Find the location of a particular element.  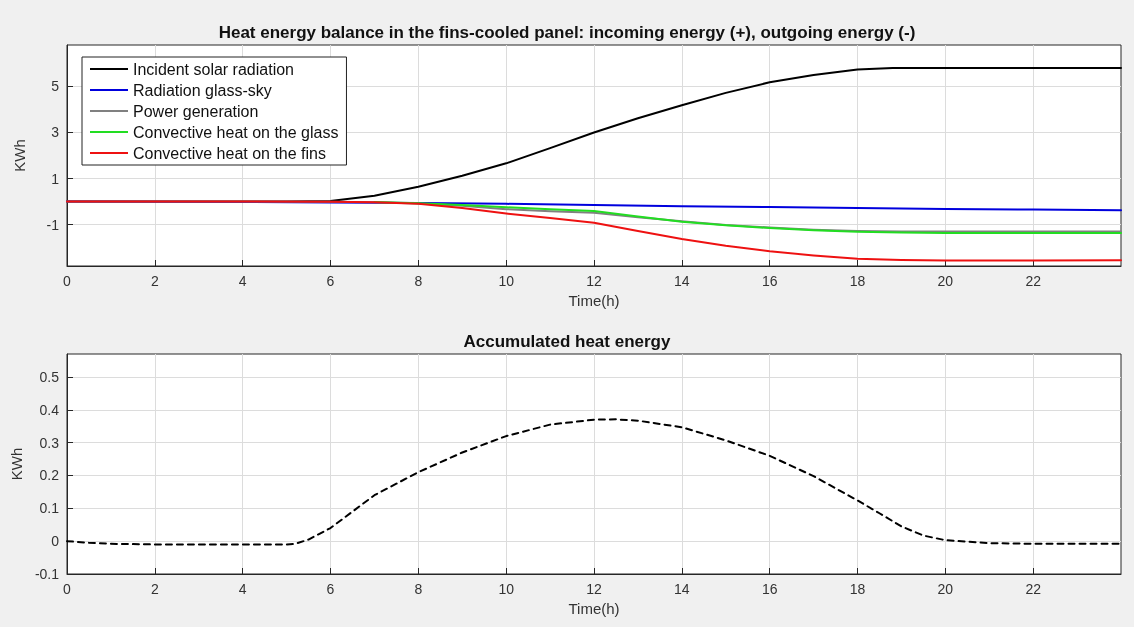

y-tick-label: 5 is located at coordinates (55, 86).